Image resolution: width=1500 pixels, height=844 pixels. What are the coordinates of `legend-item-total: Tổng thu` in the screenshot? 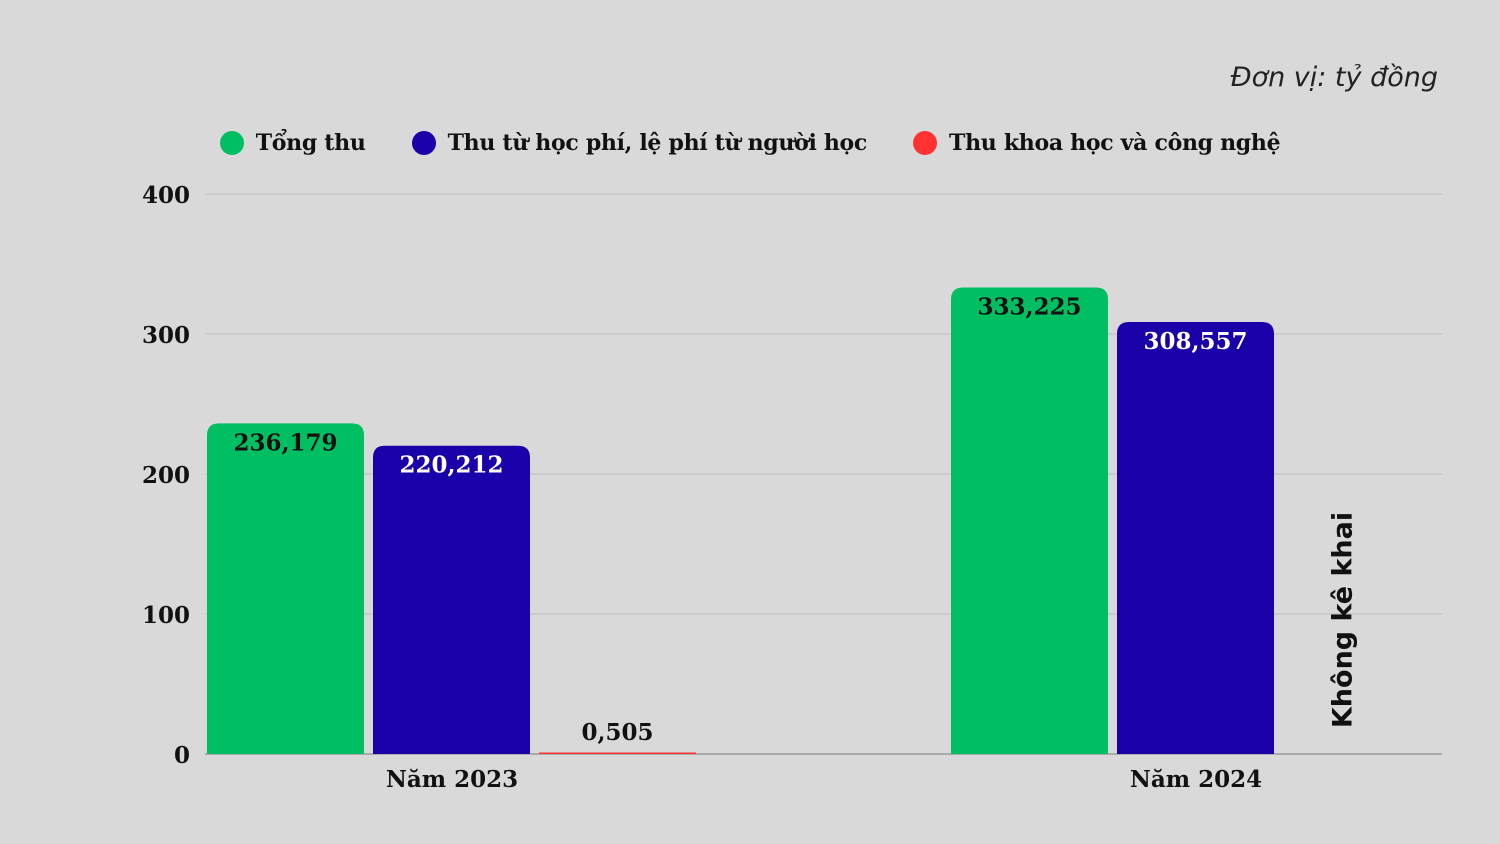 It's located at (292, 143).